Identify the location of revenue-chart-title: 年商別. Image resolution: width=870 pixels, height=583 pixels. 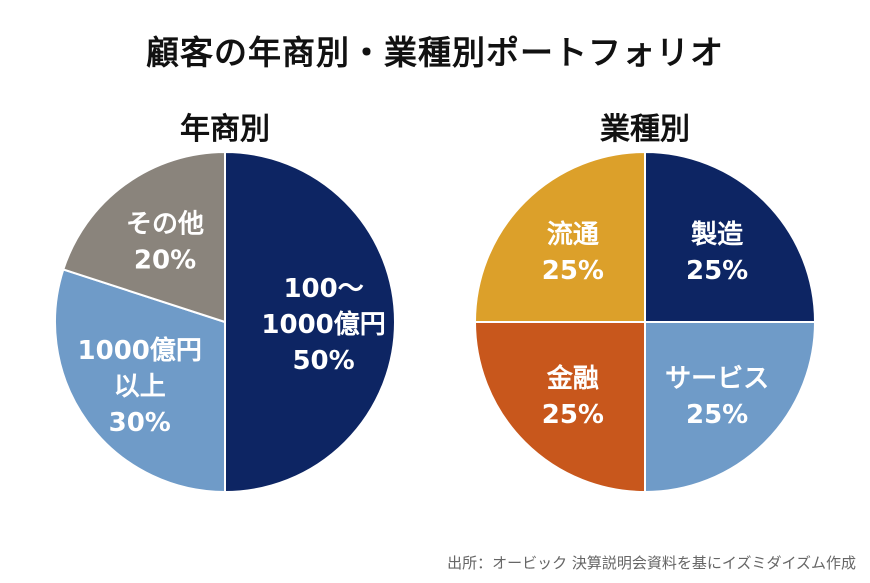
(225, 129).